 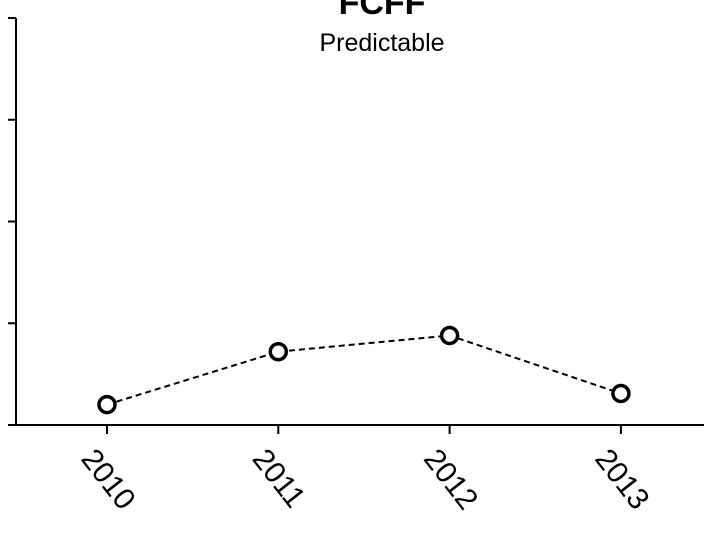 I want to click on series-line, so click(x=364, y=370).